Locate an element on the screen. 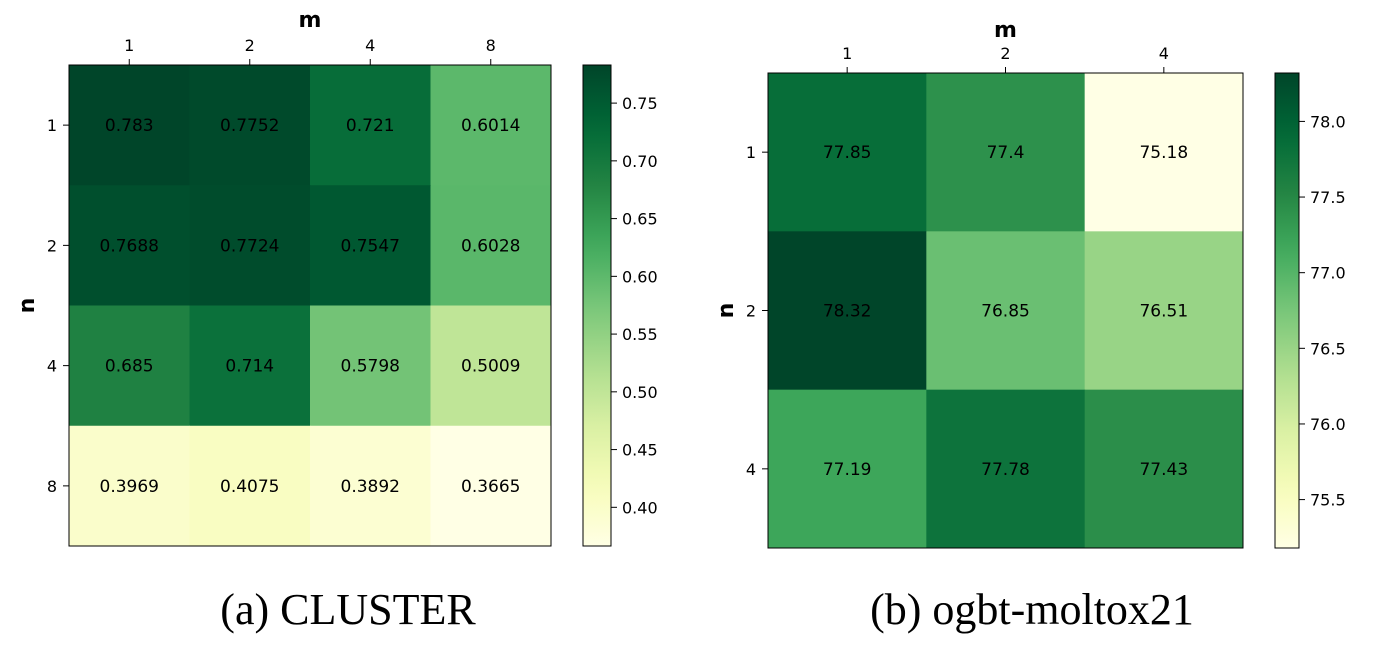  subfigure-caption: (a) CLUSTER is located at coordinates (348, 609).